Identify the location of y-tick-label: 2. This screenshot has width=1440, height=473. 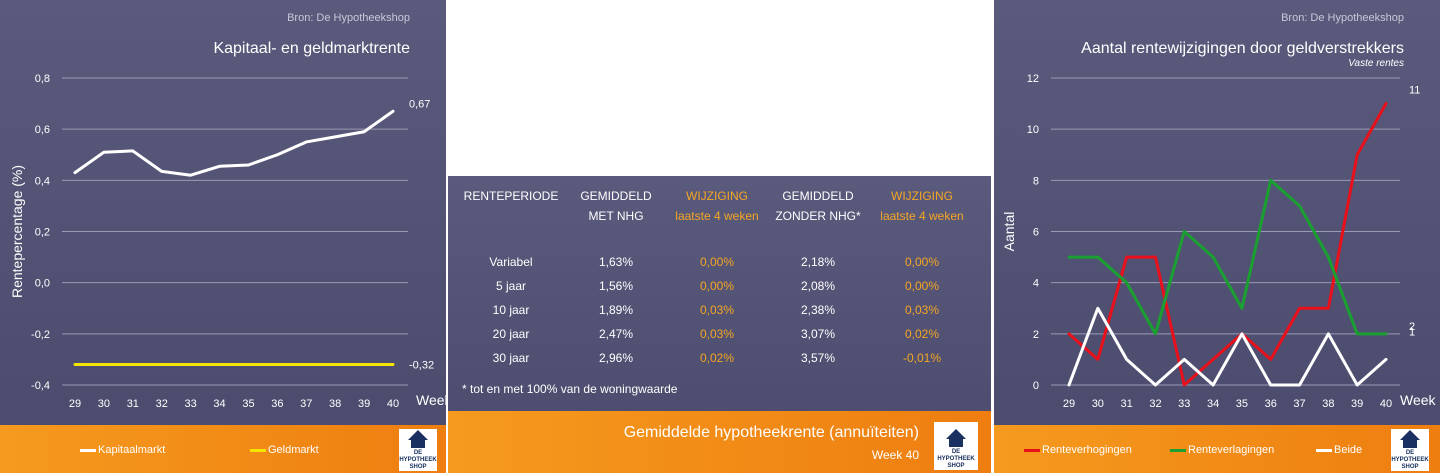
(1036, 335).